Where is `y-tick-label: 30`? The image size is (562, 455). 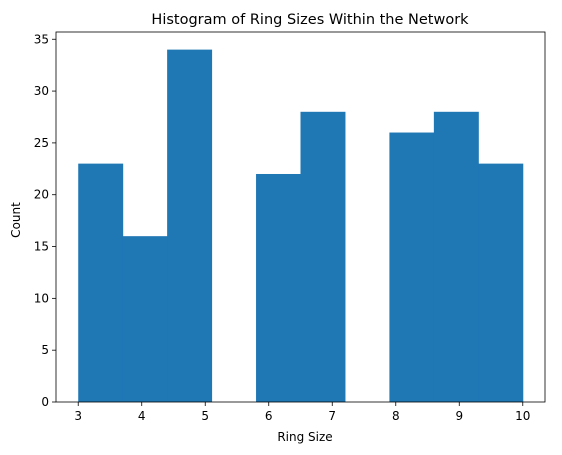 y-tick-label: 30 is located at coordinates (41, 91).